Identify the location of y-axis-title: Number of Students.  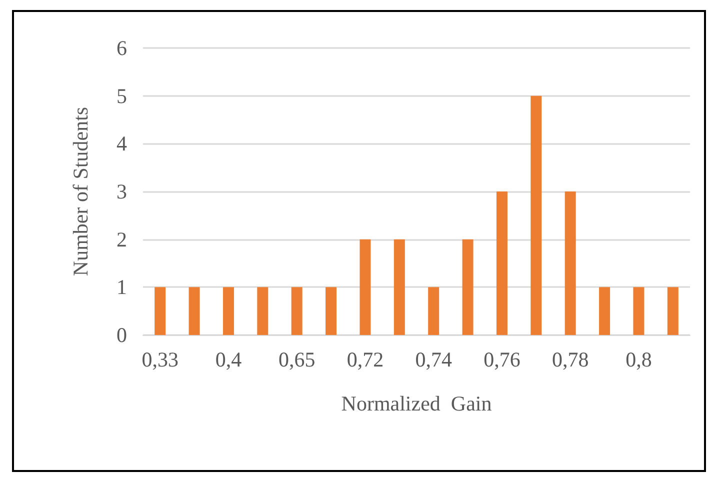
(80, 191).